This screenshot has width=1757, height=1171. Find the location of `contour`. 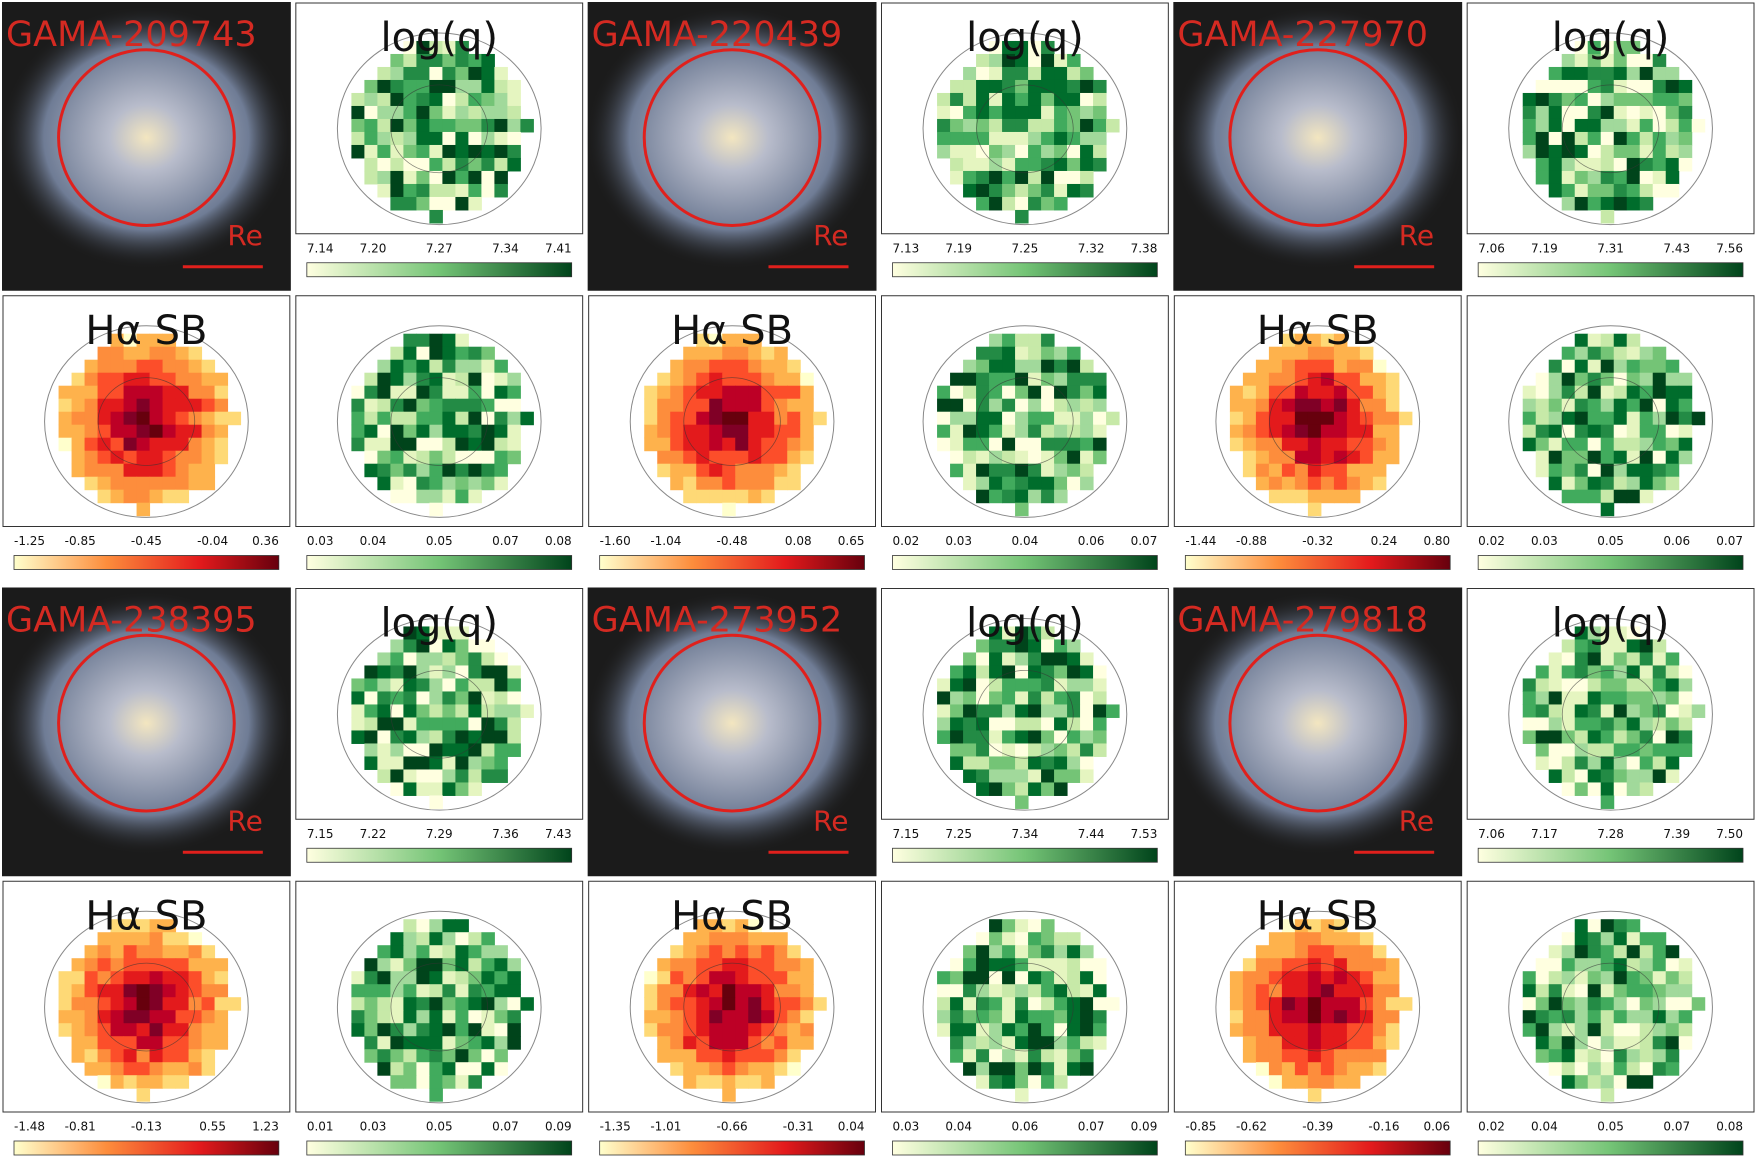

contour is located at coordinates (1610, 1007).